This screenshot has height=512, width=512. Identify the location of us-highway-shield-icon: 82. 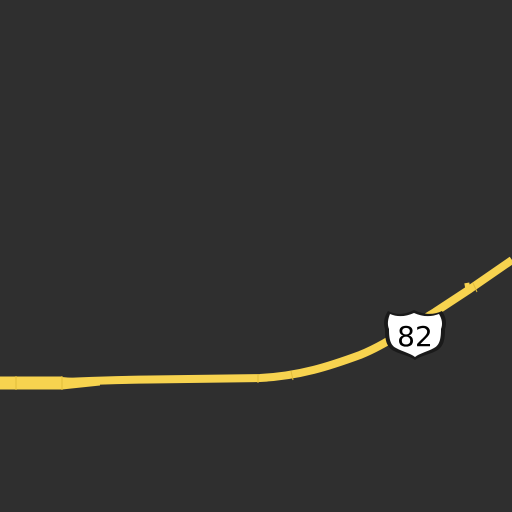
(415, 335).